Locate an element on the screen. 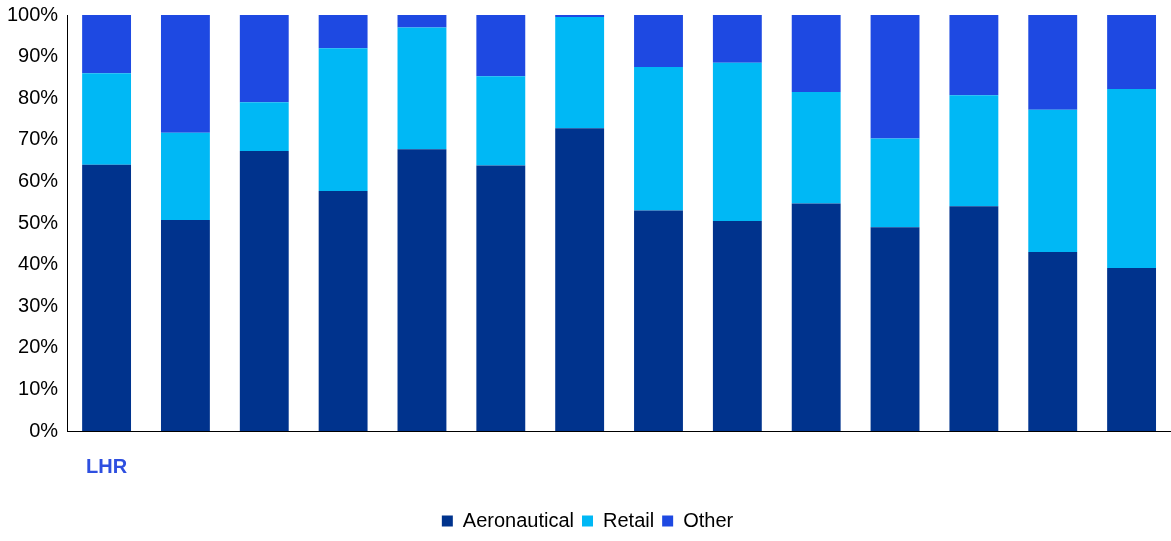 This screenshot has height=541, width=1171. y-tick-label: 90% is located at coordinates (38, 55).